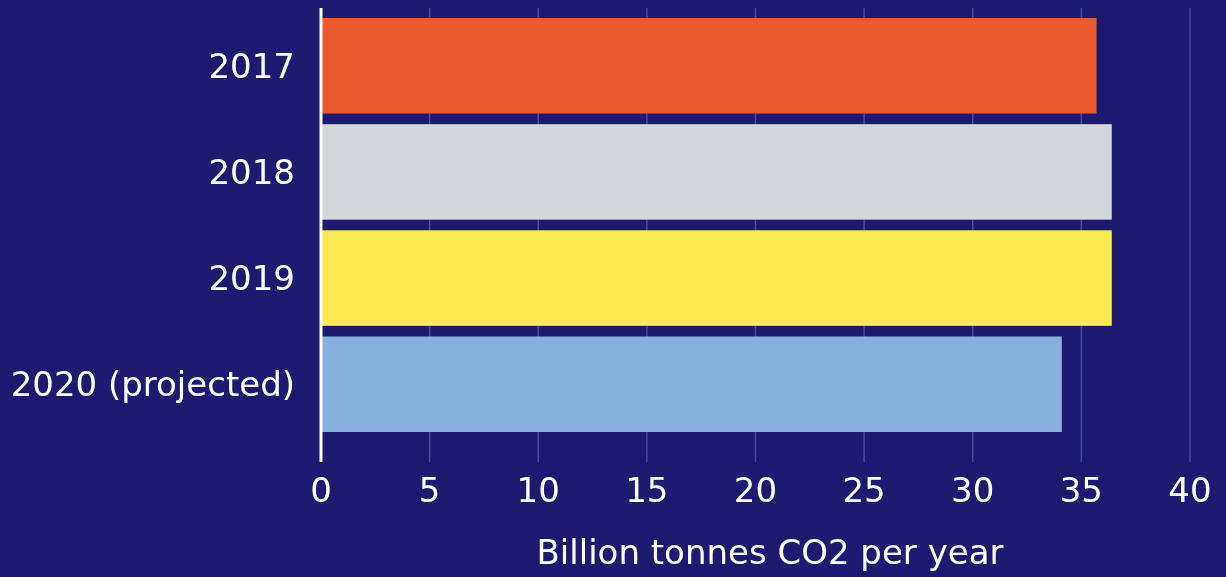 The width and height of the screenshot is (1226, 577). What do you see at coordinates (1081, 489) in the screenshot?
I see `x-tick-label: 35` at bounding box center [1081, 489].